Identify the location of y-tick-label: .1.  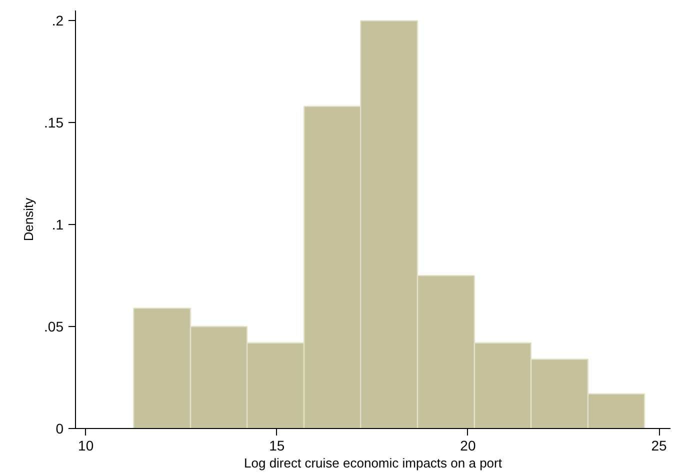
(58, 224).